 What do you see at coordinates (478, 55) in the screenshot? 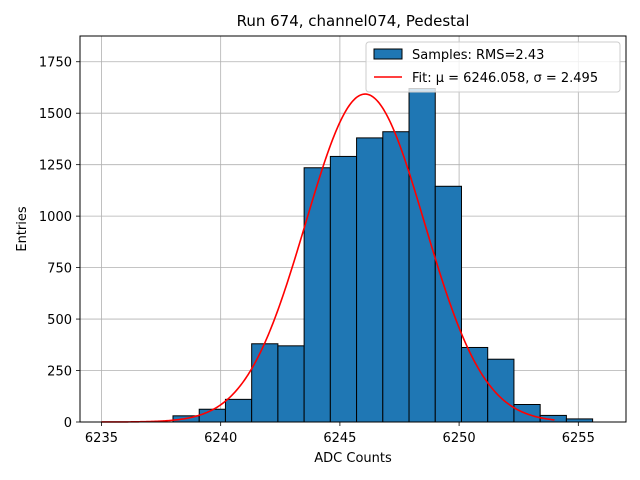
I see `legend-label-samples: Samples: RMS=2.43` at bounding box center [478, 55].